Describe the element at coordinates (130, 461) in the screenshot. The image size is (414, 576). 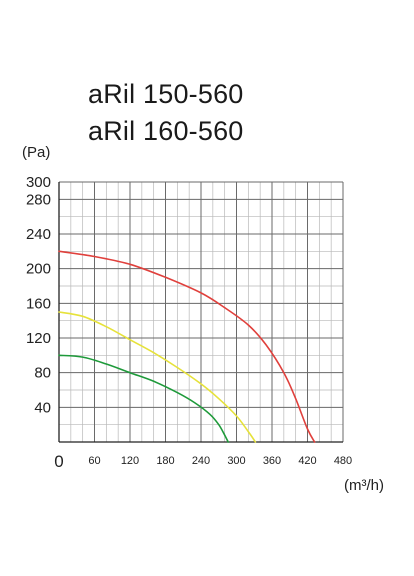
I see `x-tick-label: 120` at that location.